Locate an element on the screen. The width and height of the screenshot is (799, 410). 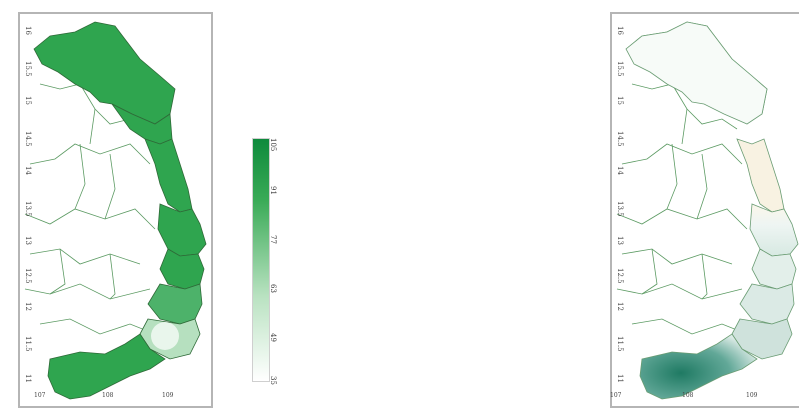
colorbar is located at coordinates (261, 260).